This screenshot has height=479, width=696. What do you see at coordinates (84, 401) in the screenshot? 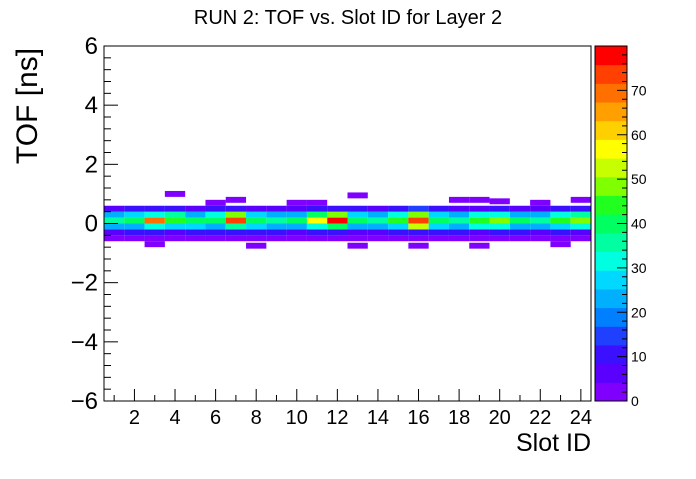
I see `y-tick-label: −6` at bounding box center [84, 401].